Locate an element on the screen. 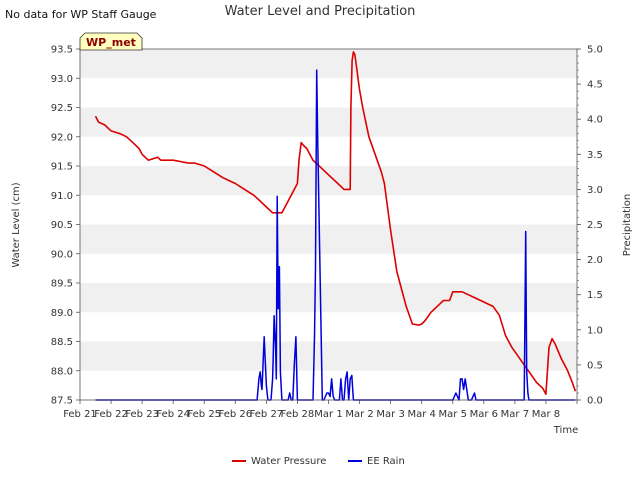 The image size is (640, 480). x-tick-label: Feb 26 is located at coordinates (236, 414).